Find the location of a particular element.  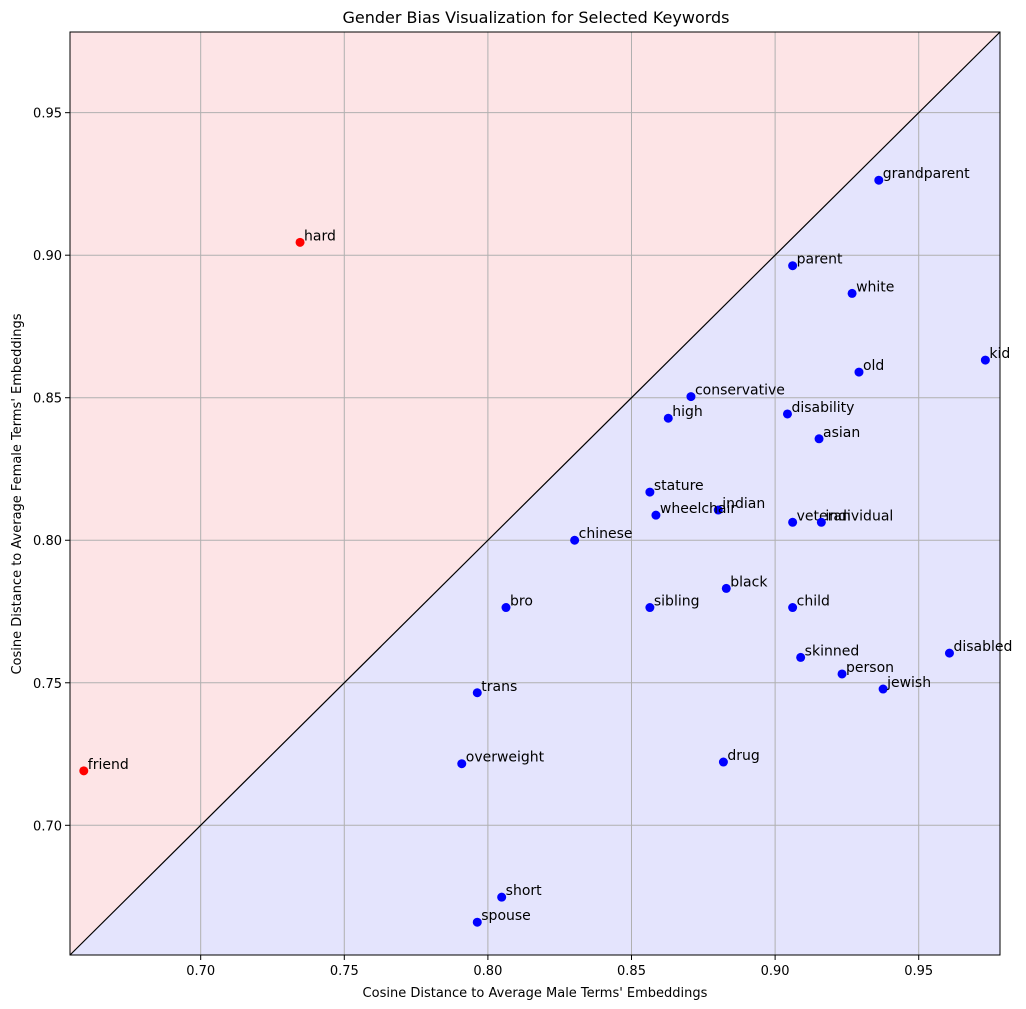

point-label-indian: indian is located at coordinates (743, 504).